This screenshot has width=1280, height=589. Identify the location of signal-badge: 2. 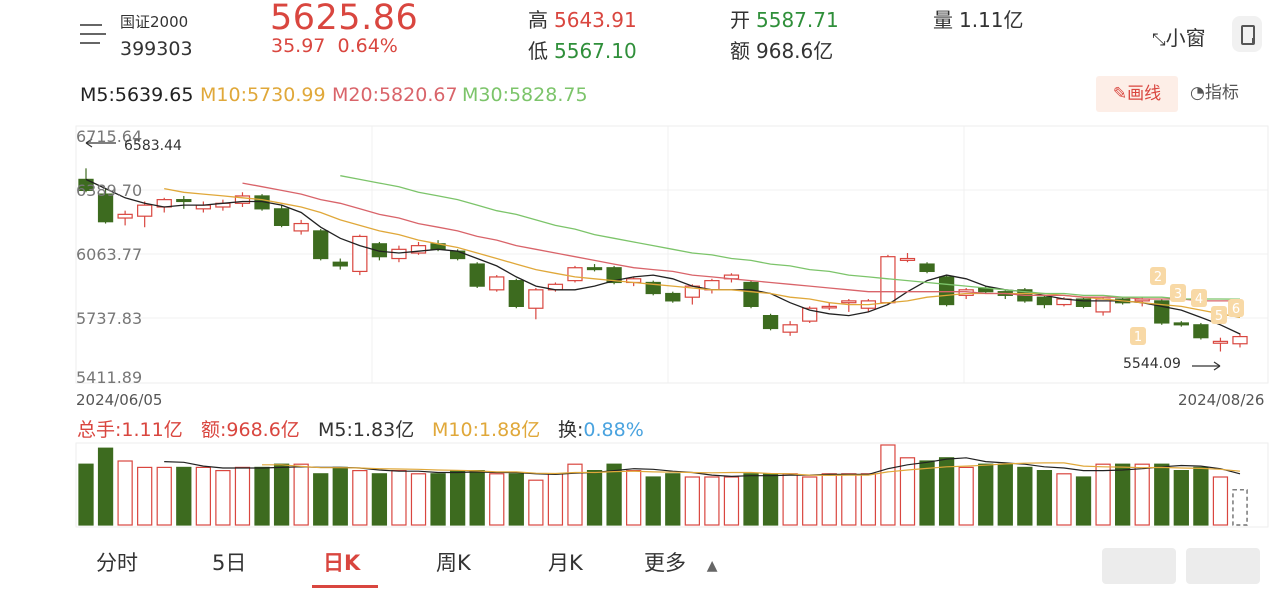
(1158, 276).